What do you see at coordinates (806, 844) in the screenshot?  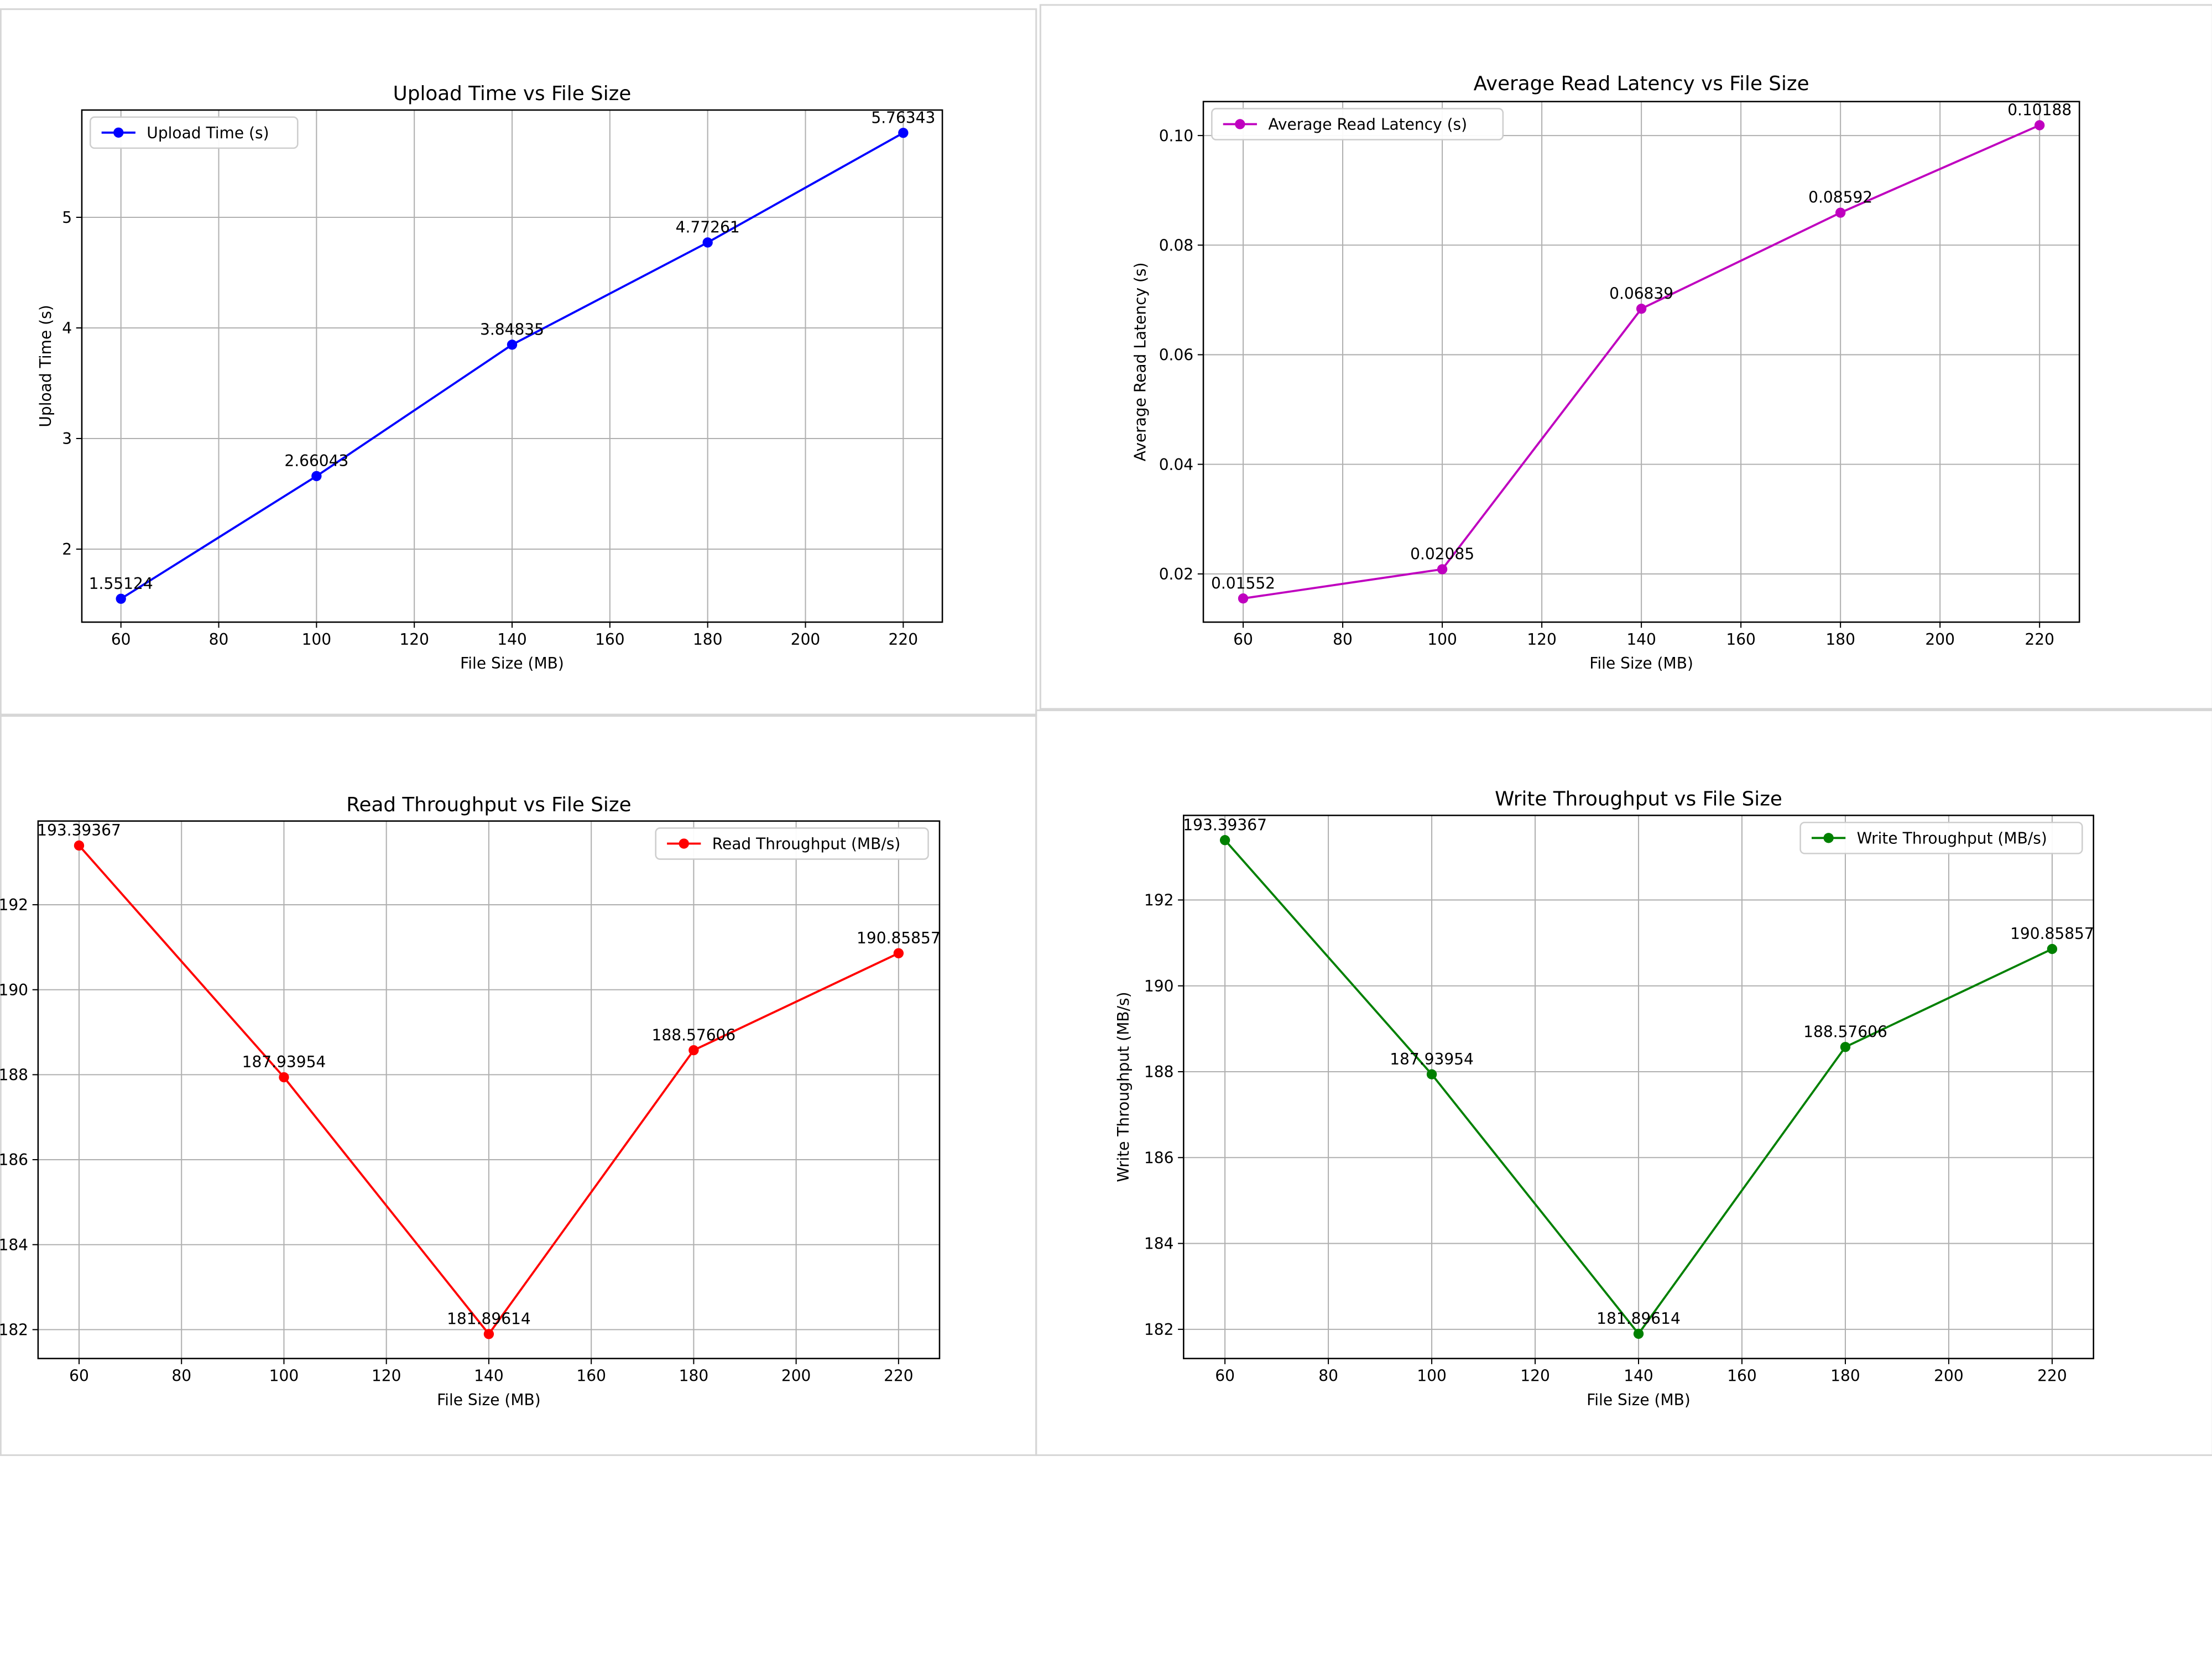 I see `legend-label: Read Throughput (MB/s)` at bounding box center [806, 844].